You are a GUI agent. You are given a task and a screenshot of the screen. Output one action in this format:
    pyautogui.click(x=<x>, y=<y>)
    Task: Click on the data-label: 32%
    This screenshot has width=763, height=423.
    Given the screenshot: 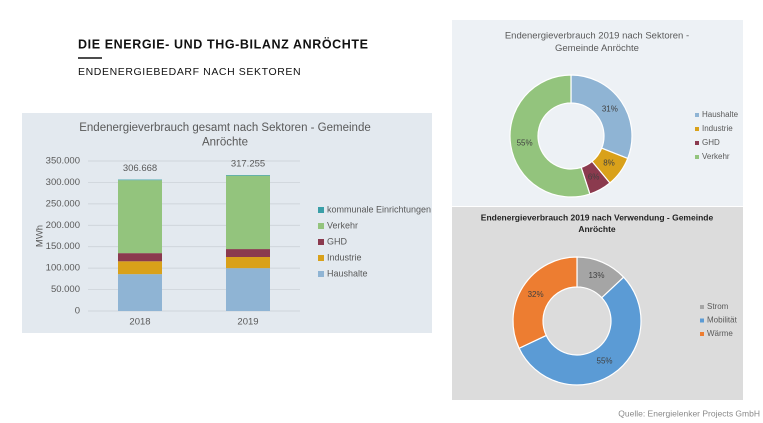 What is the action you would take?
    pyautogui.click(x=536, y=294)
    